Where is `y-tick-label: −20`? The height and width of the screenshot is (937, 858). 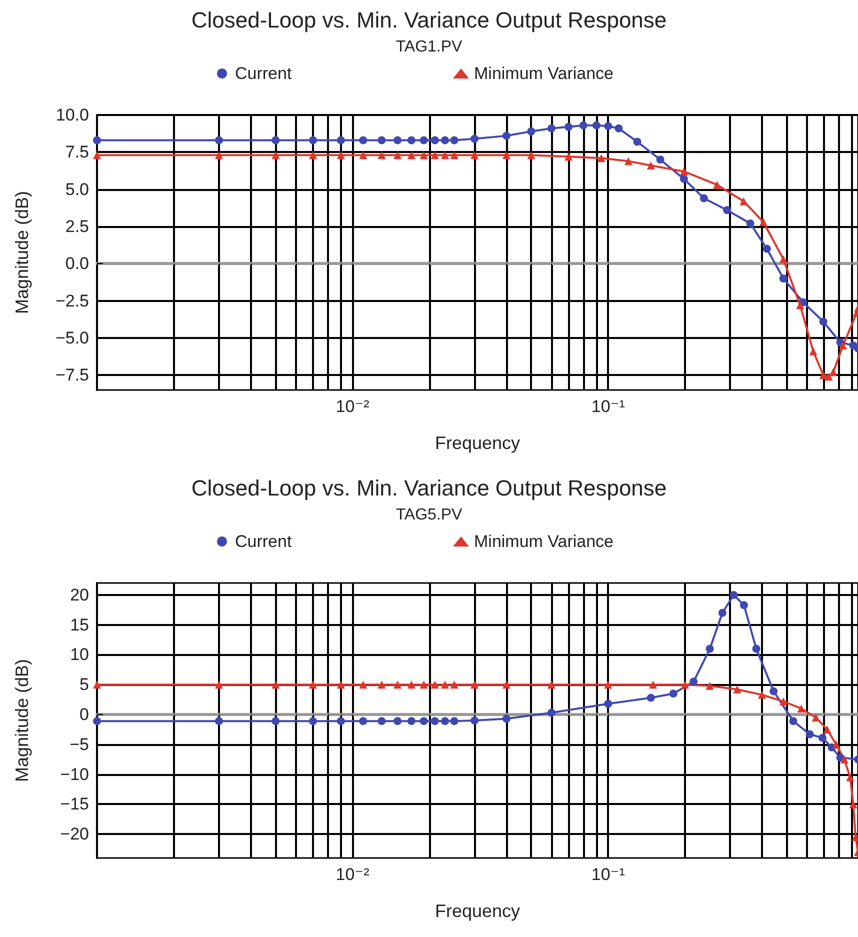
y-tick-label: −20 is located at coordinates (74, 834).